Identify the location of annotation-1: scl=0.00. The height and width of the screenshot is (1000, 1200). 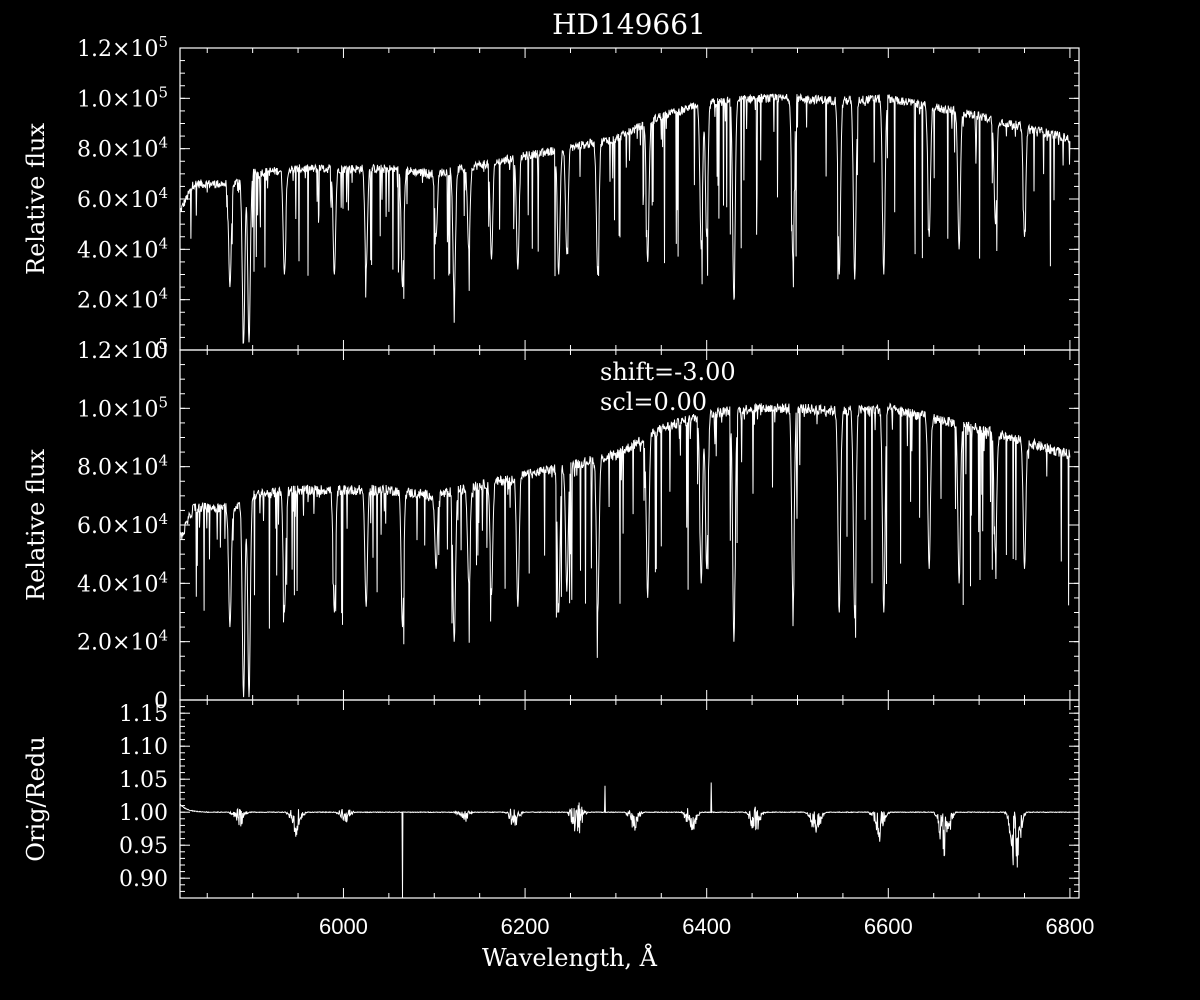
(653, 402).